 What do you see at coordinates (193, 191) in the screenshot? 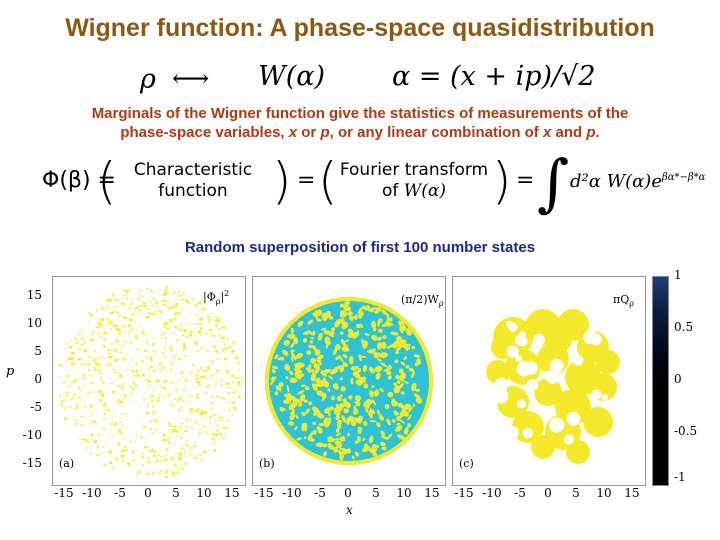
I see `char-bottom: function` at bounding box center [193, 191].